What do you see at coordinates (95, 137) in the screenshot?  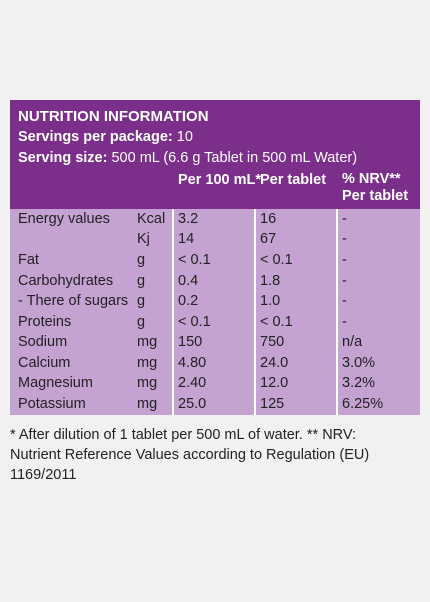 I see `servings-label: Servings per package:` at bounding box center [95, 137].